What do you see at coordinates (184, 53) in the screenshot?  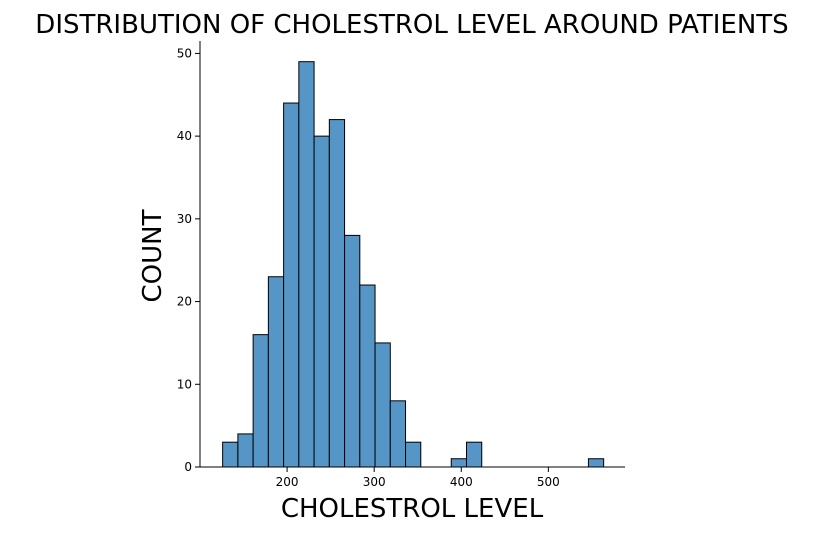 I see `y-tick-label: 50` at bounding box center [184, 53].